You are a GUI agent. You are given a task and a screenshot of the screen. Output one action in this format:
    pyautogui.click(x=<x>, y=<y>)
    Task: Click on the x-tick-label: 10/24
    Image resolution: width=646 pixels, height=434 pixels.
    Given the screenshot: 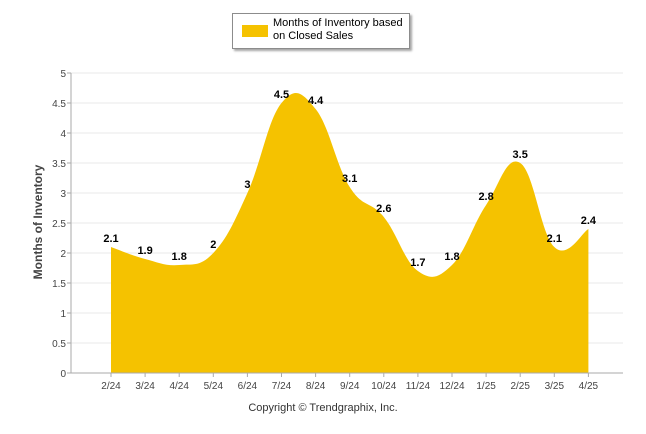 What is the action you would take?
    pyautogui.click(x=383, y=386)
    